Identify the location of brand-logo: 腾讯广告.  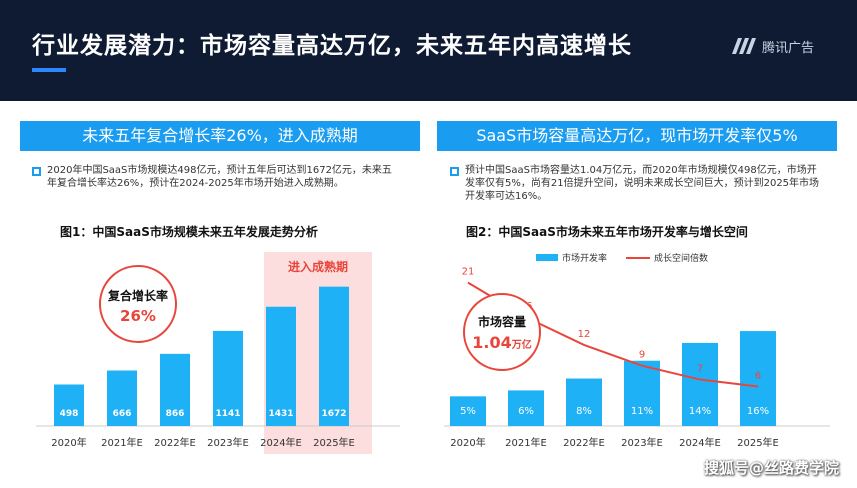
(787, 46).